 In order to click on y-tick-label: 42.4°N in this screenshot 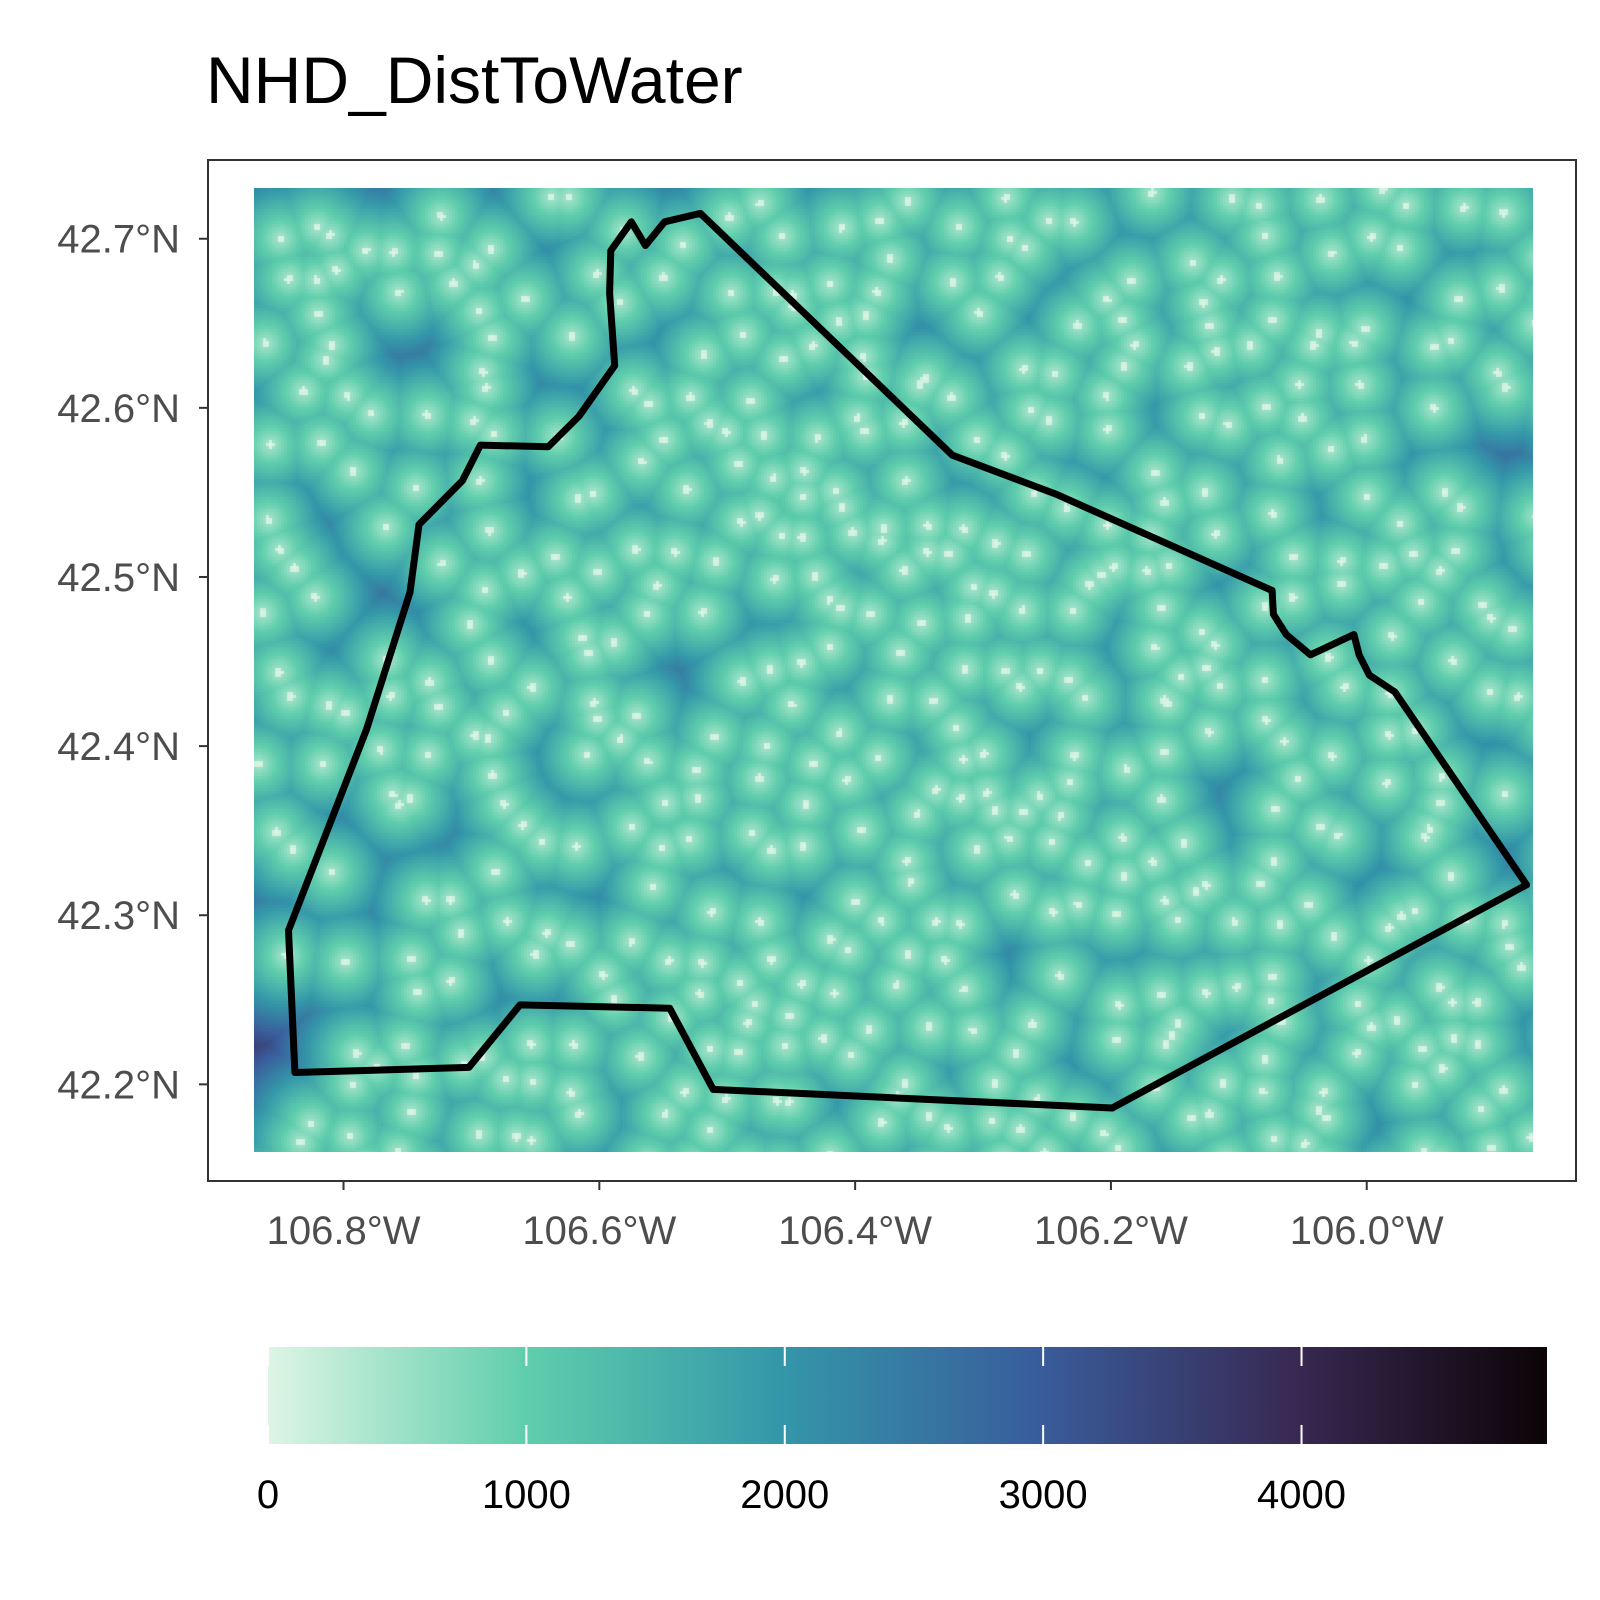, I will do `click(118, 747)`.